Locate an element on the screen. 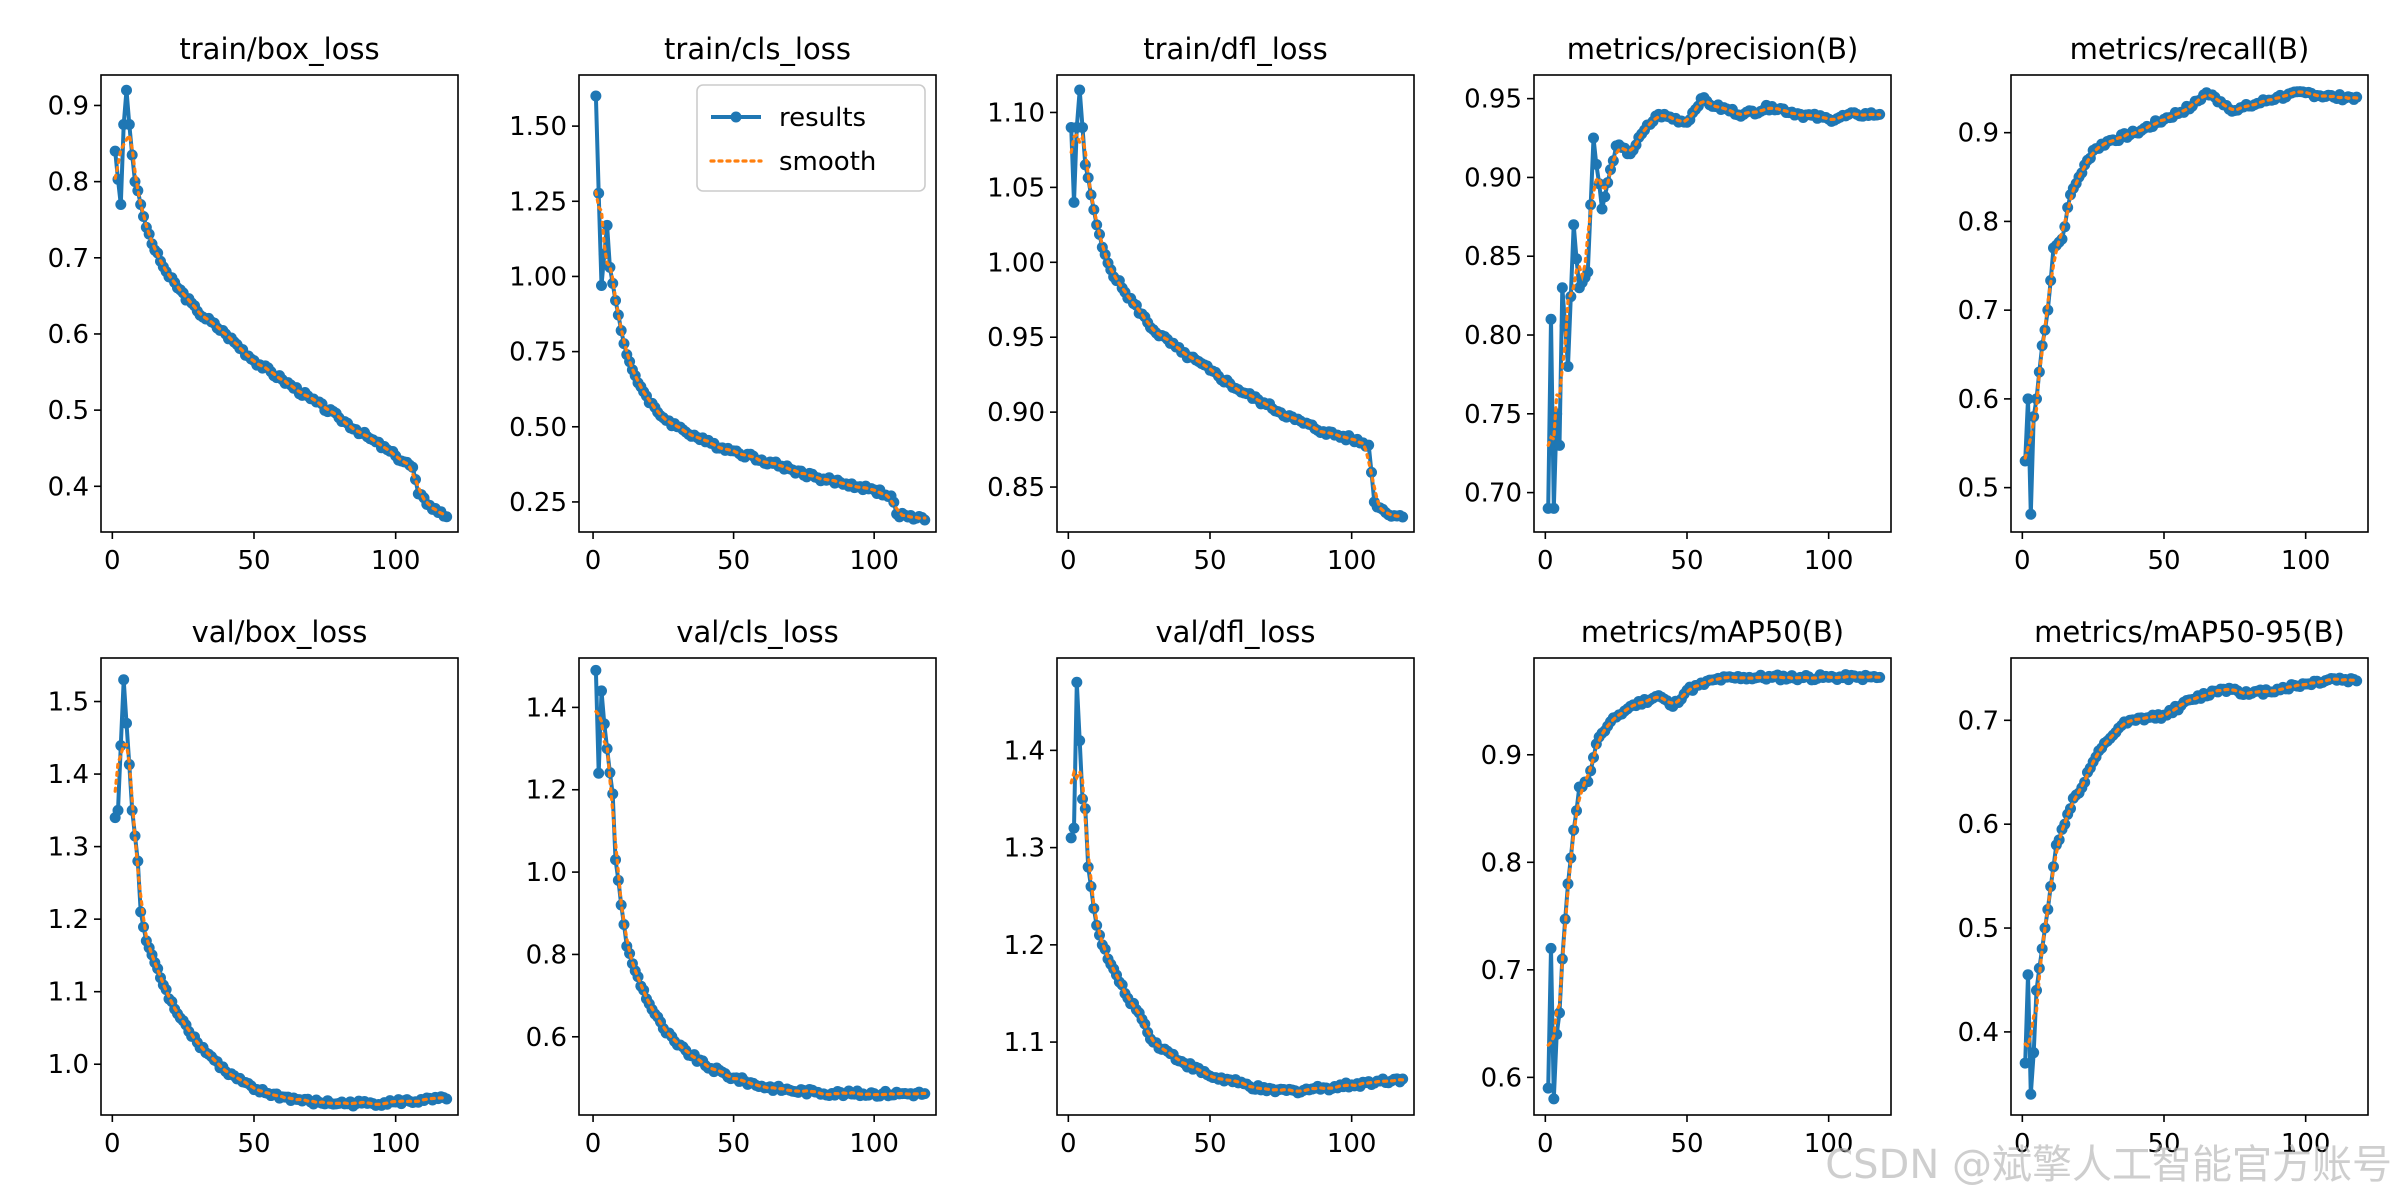  subplot: val/cls_loss 0 50 100 0.6 0.8 1.0 1.2 1.4 is located at coordinates (731, 887).